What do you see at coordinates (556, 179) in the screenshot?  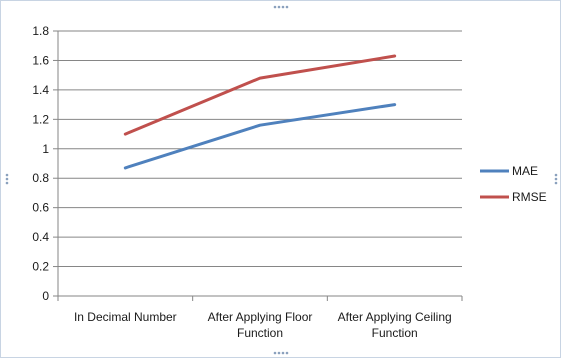 I see `resize-handle-right` at bounding box center [556, 179].